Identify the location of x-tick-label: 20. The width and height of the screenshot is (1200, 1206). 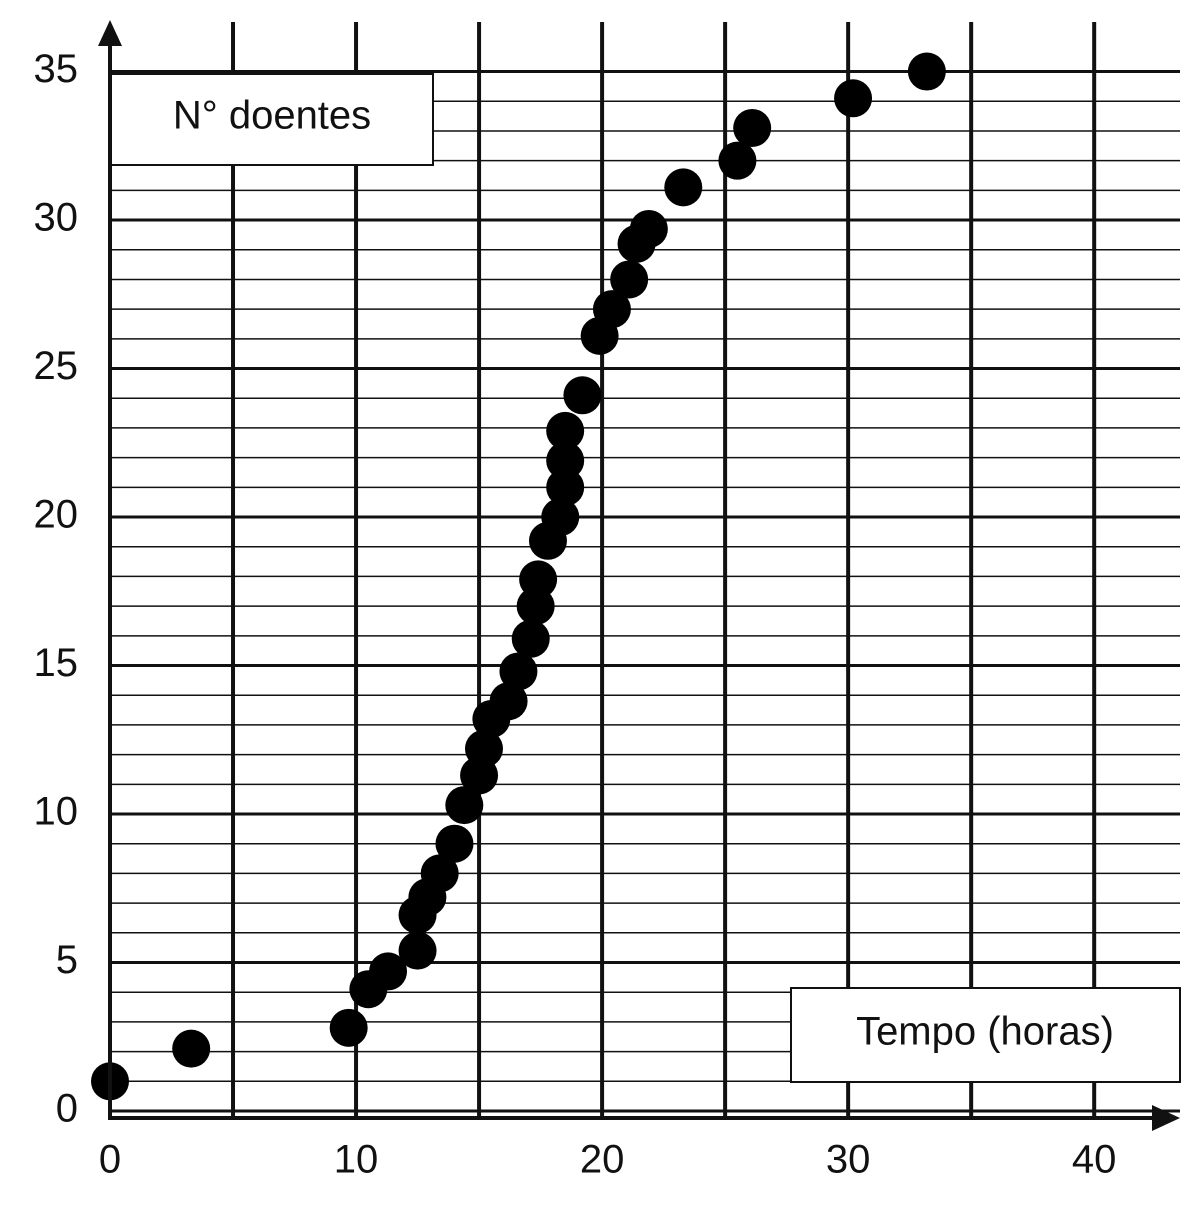
(602, 1160).